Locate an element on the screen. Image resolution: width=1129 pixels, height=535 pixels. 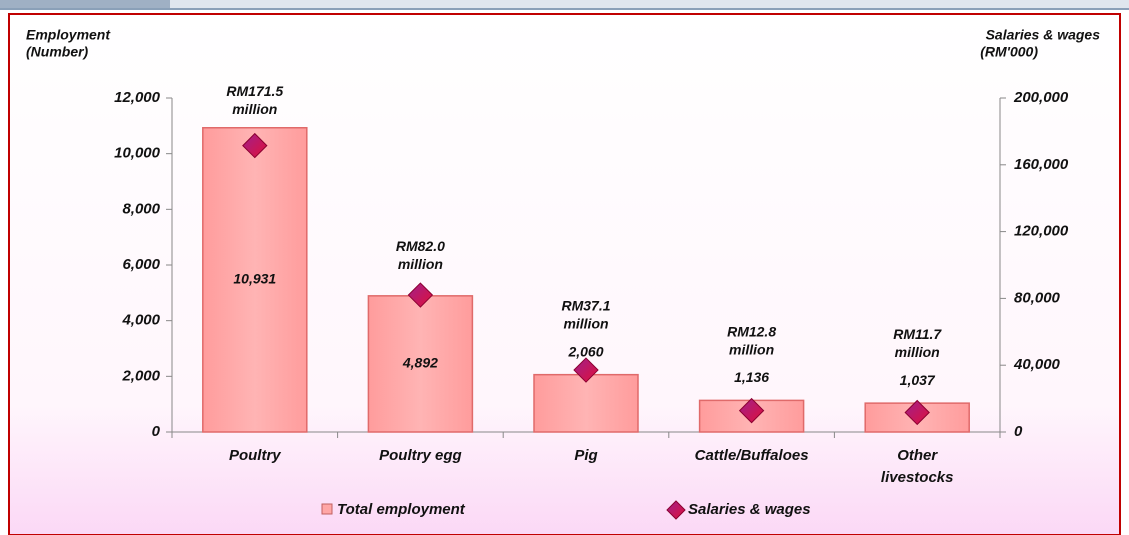
marker-value-label: RM171.5 million is located at coordinates (254, 99).